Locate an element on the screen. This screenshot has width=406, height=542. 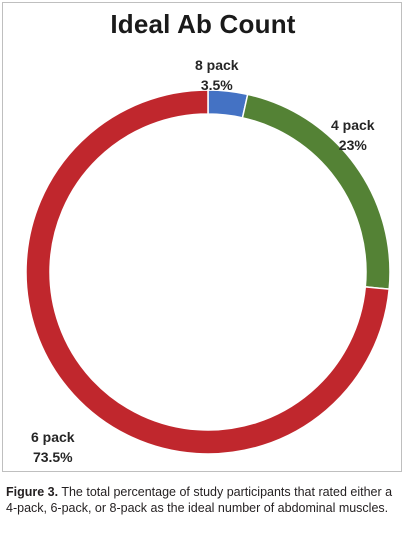
data-label-value: 73.5% is located at coordinates (52, 457).